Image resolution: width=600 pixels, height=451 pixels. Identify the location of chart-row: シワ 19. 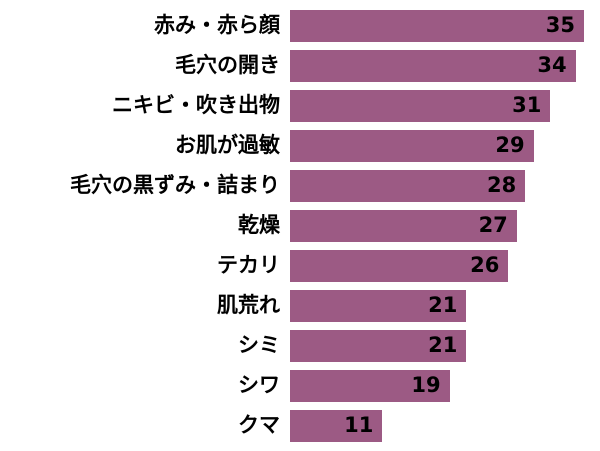
(292, 386).